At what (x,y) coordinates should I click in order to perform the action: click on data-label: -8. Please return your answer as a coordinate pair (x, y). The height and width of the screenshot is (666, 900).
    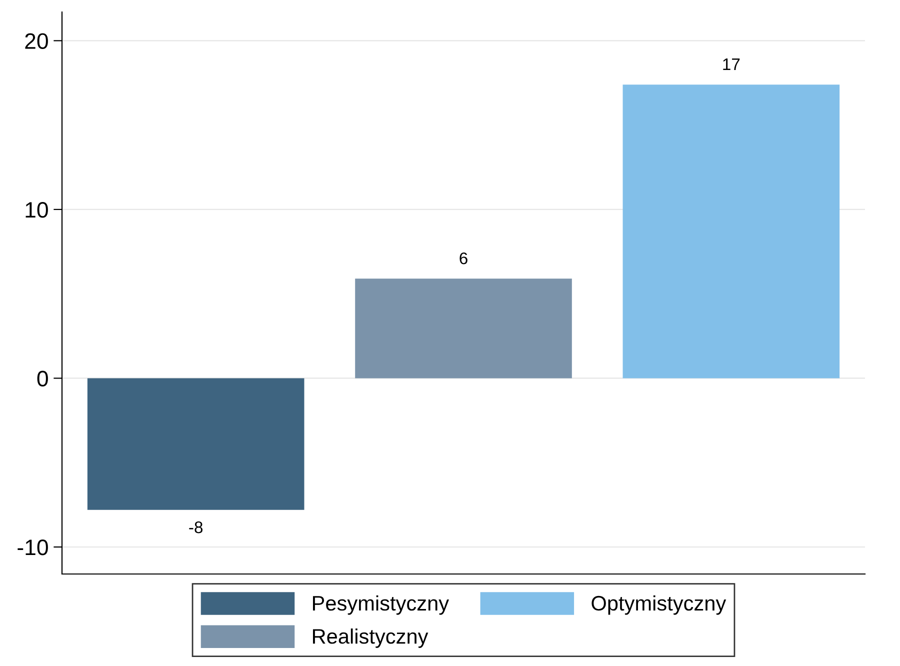
    Looking at the image, I should click on (196, 527).